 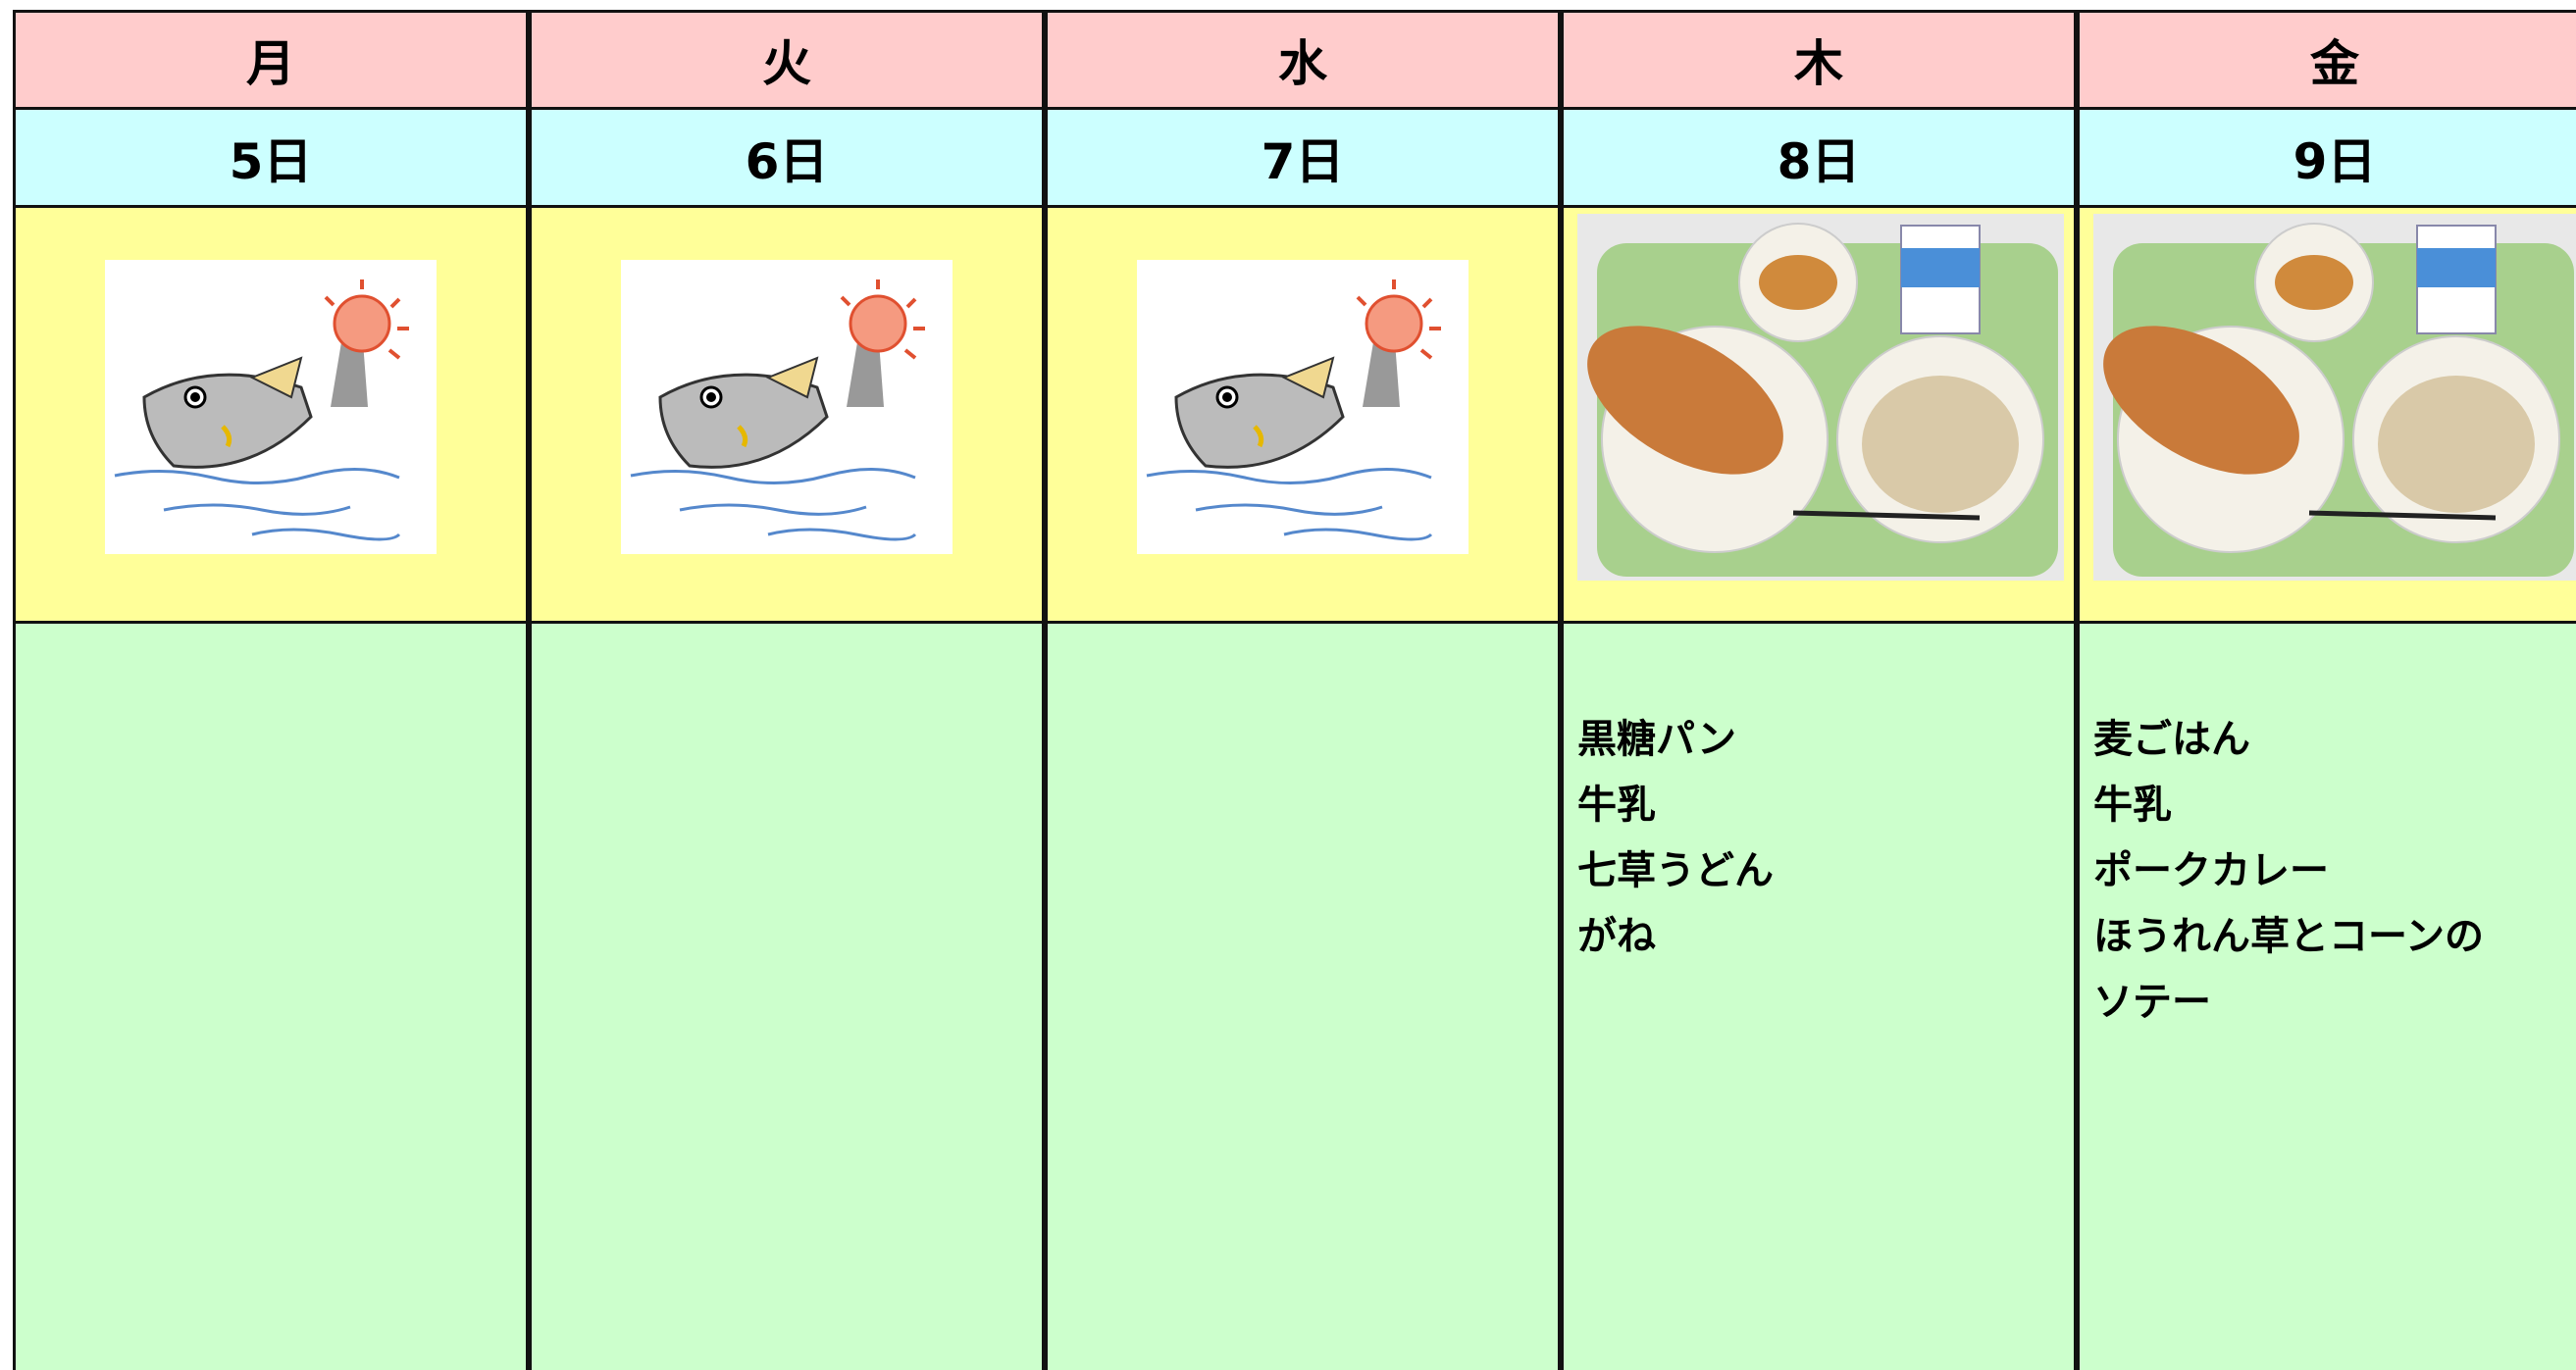 What do you see at coordinates (2326, 60) in the screenshot?
I see `weekday-header: 金` at bounding box center [2326, 60].